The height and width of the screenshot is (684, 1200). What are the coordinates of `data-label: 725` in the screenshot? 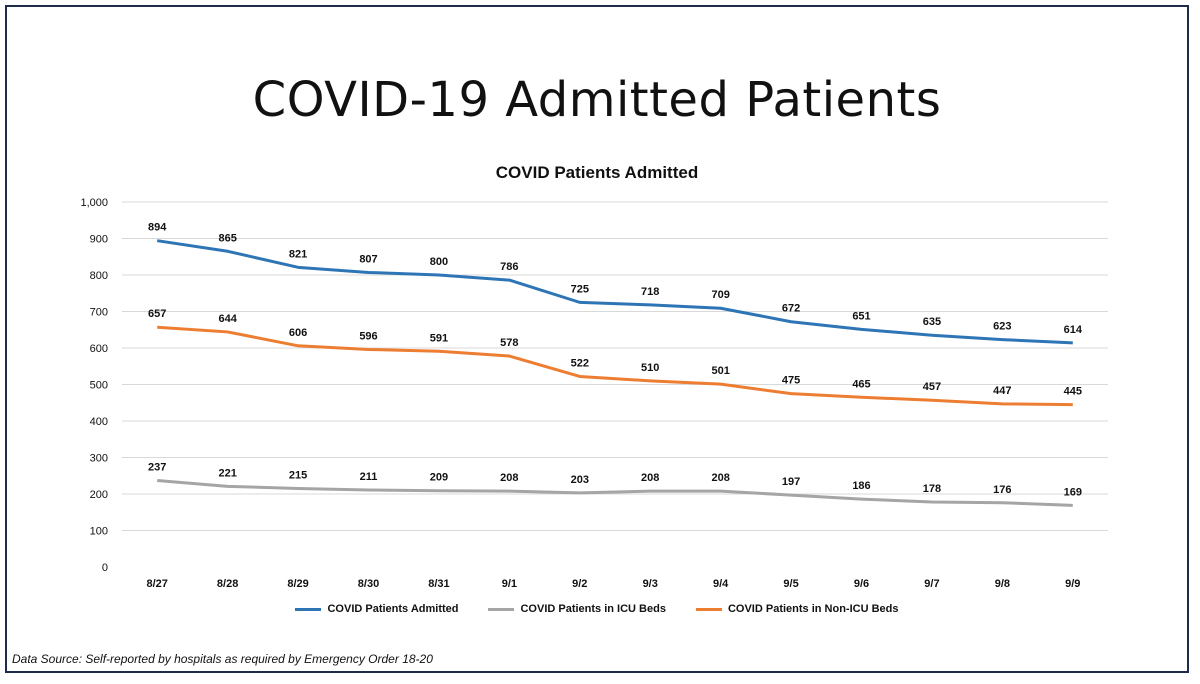 It's located at (580, 289).